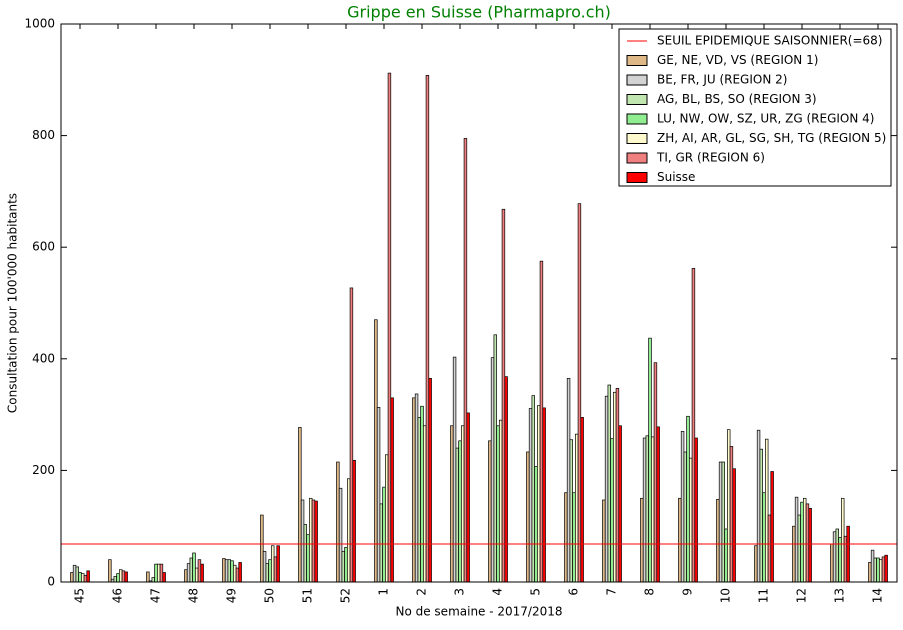  What do you see at coordinates (270, 595) in the screenshot?
I see `x-tick-label: 50` at bounding box center [270, 595].